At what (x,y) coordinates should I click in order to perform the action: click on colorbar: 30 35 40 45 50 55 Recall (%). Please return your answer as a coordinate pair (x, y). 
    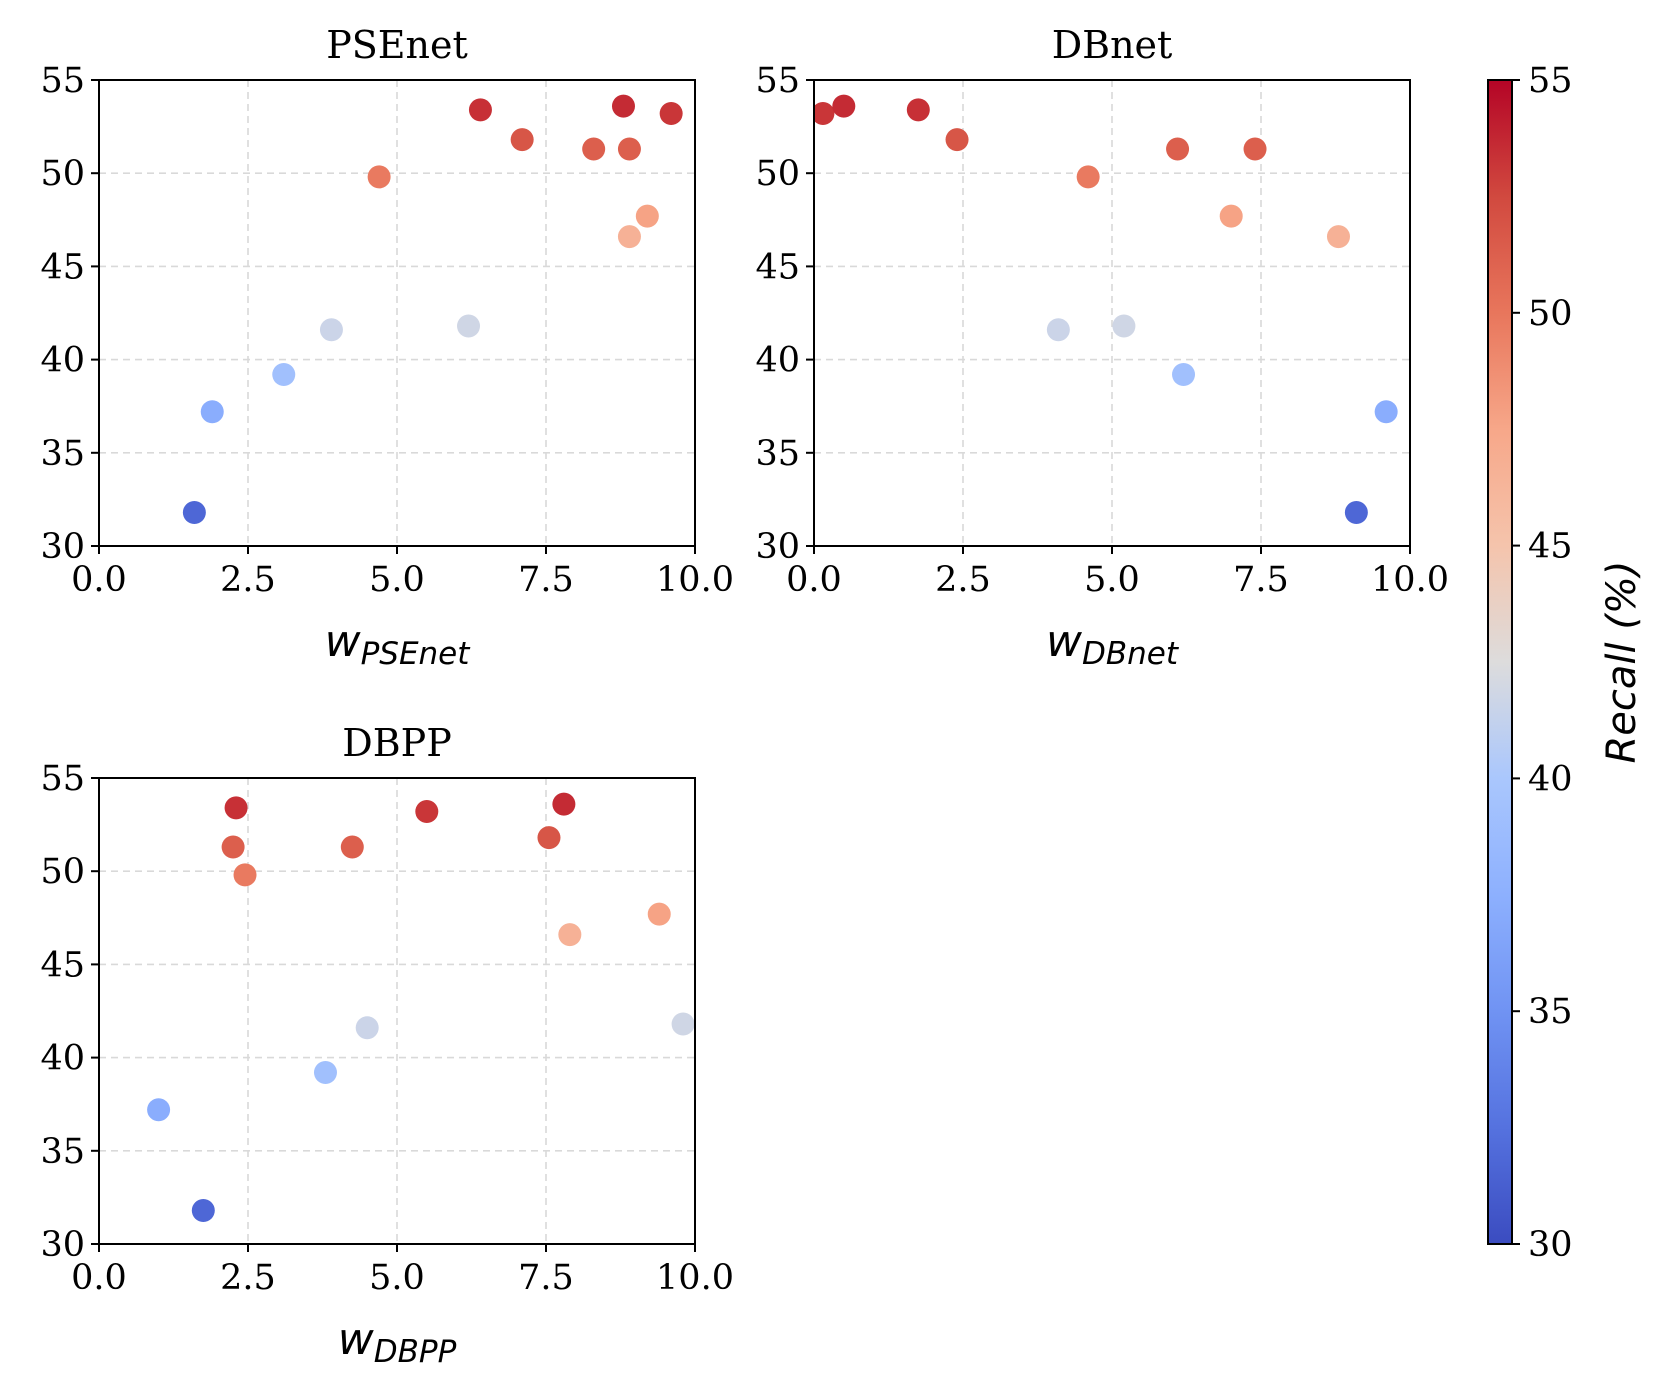
    Looking at the image, I should click on (1566, 663).